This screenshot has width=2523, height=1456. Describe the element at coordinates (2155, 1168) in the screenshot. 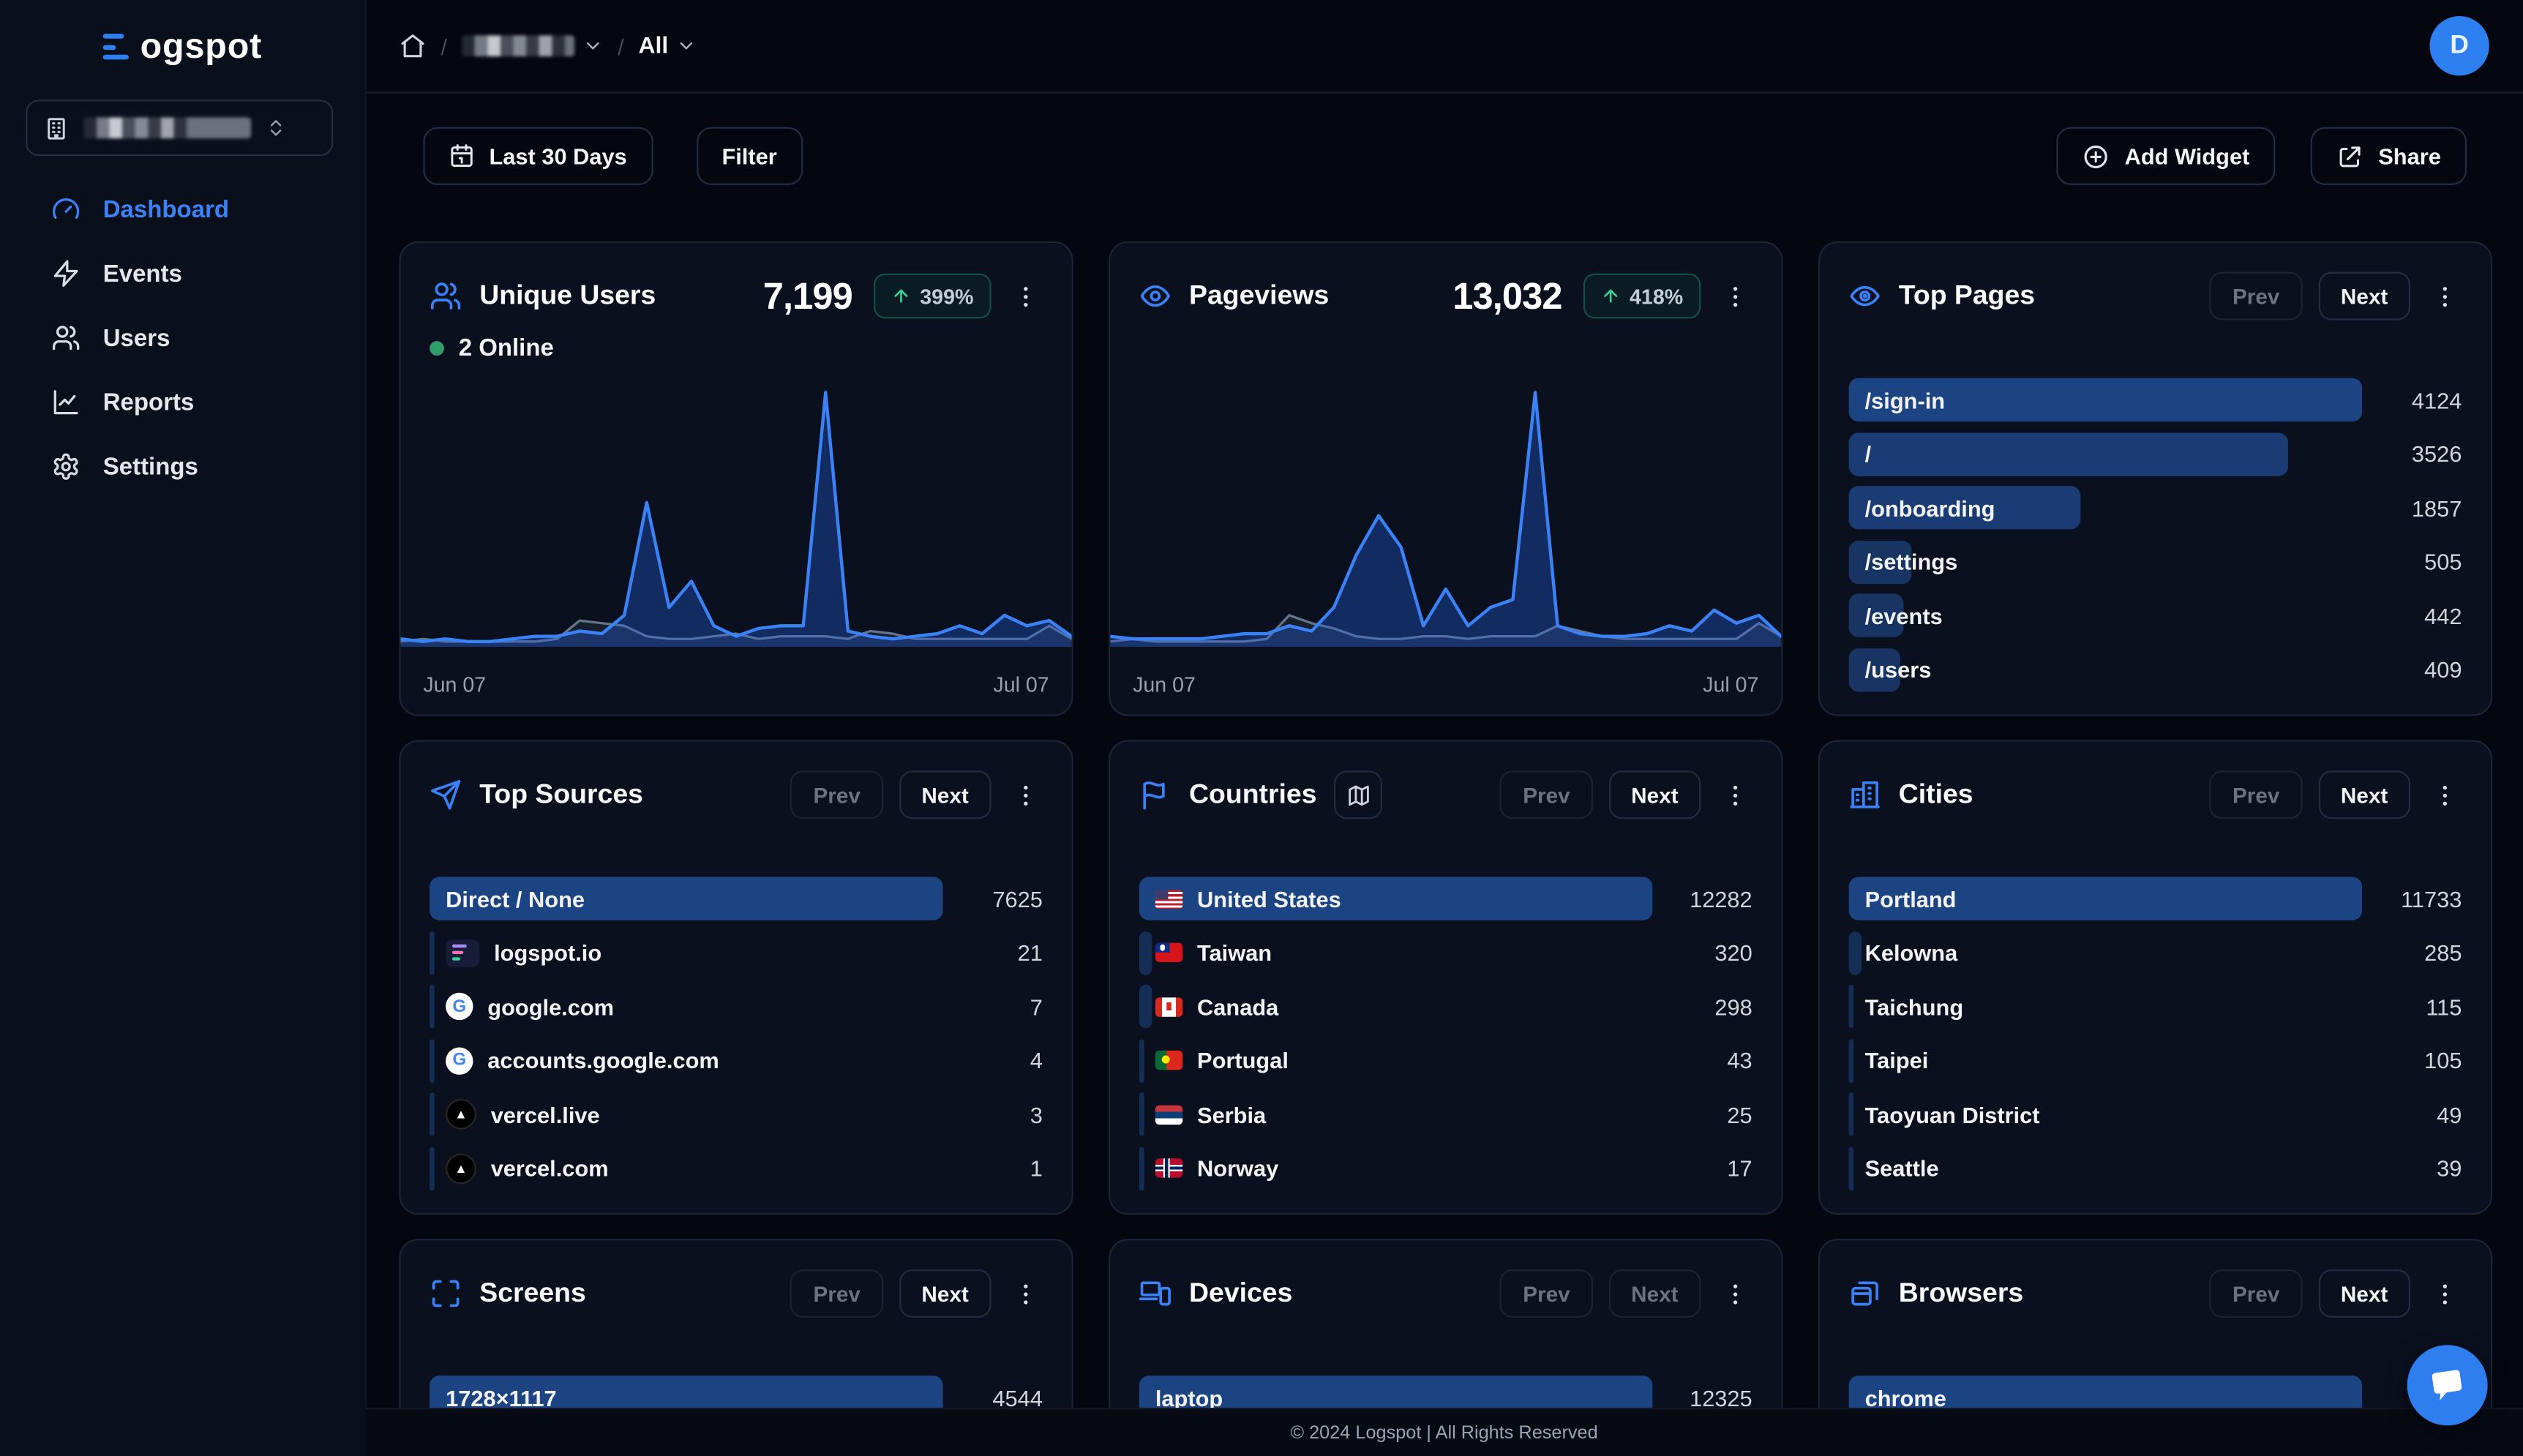

I see `cities-row: Seattle 39` at that location.